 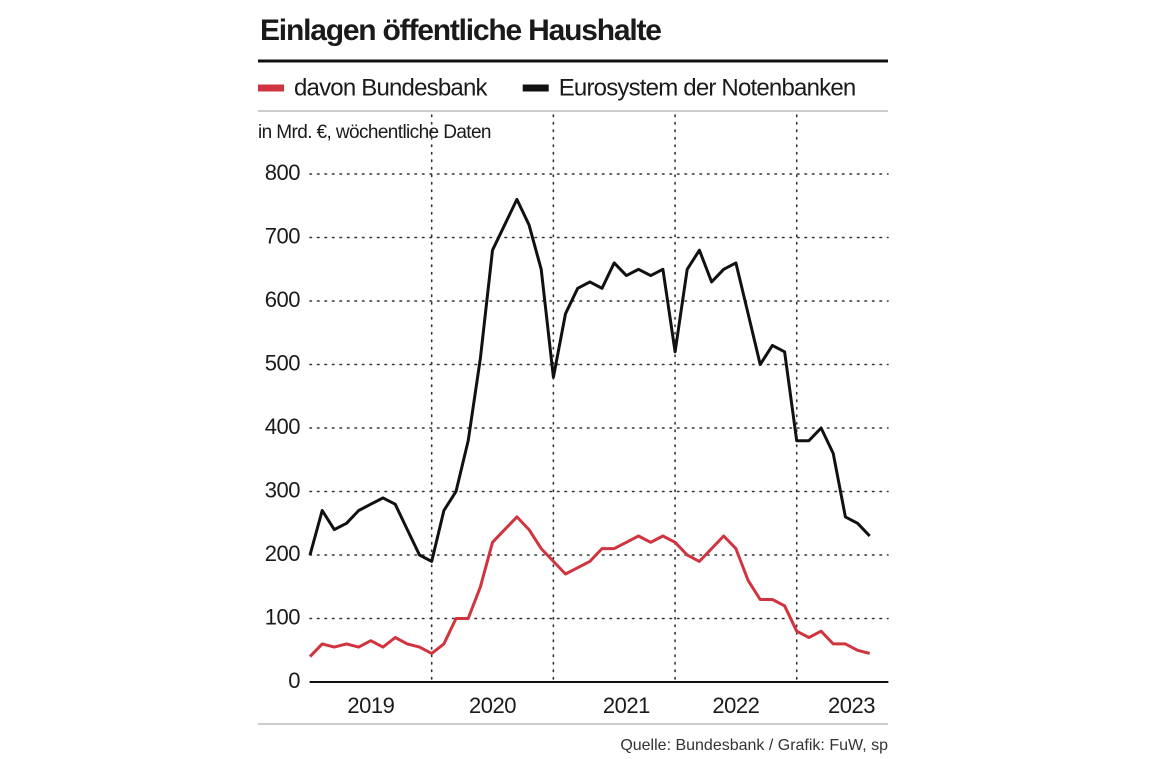 What do you see at coordinates (735, 705) in the screenshot?
I see `x-tick-label: 2022` at bounding box center [735, 705].